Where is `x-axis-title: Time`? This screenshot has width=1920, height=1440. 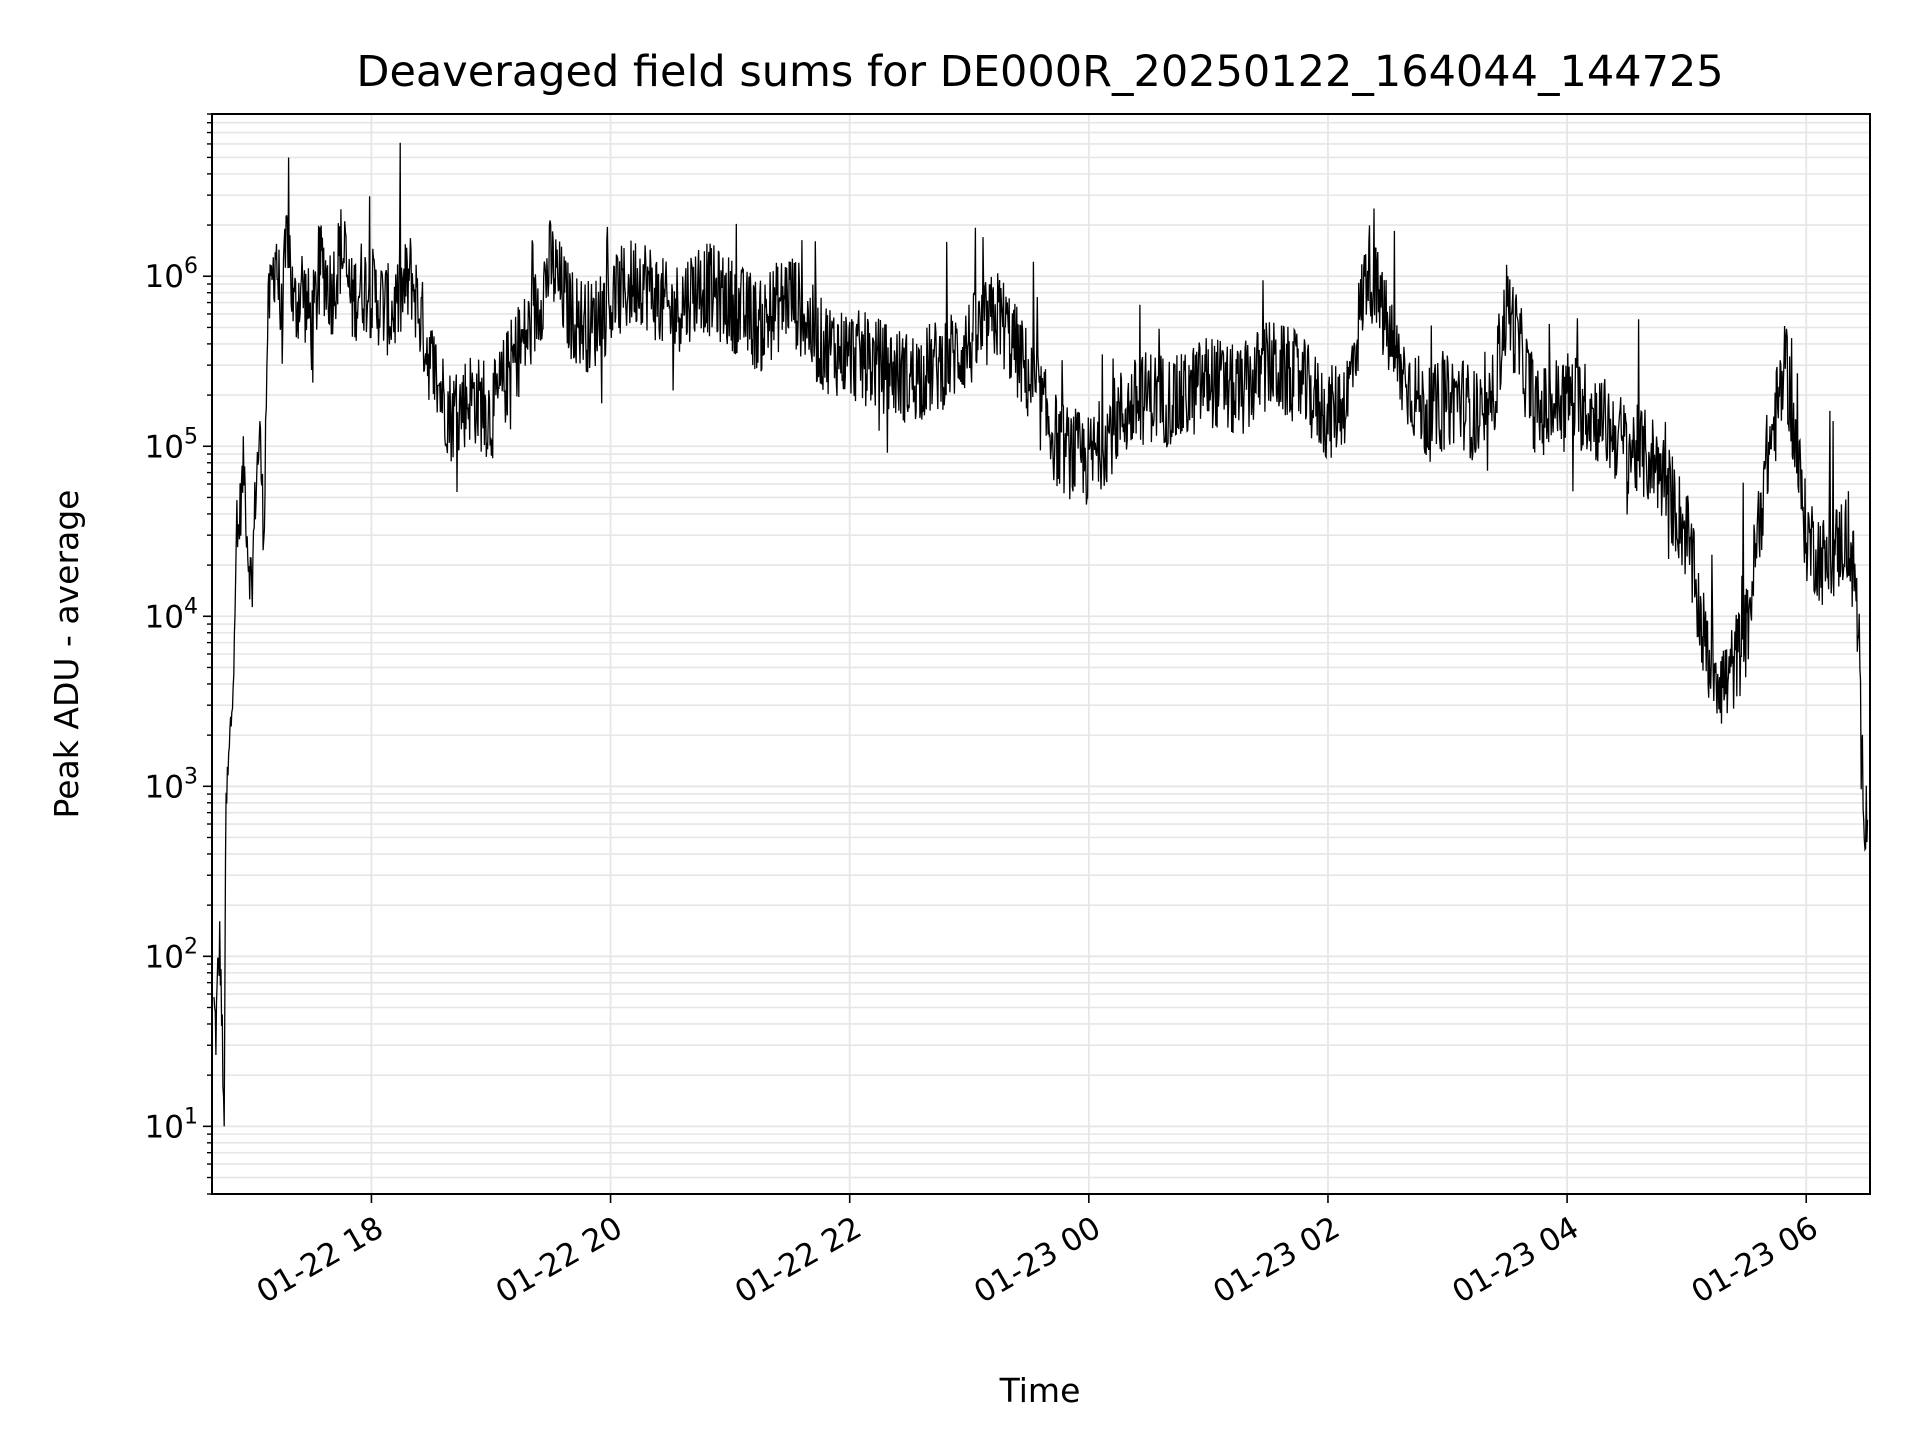
x-axis-title: Time is located at coordinates (1040, 1390).